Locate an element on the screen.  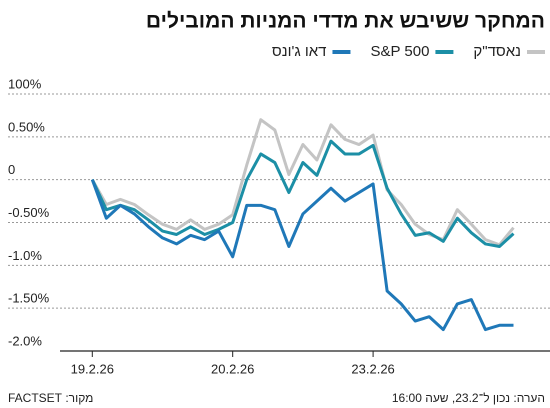
y-tick-label: 100% is located at coordinates (25, 83).